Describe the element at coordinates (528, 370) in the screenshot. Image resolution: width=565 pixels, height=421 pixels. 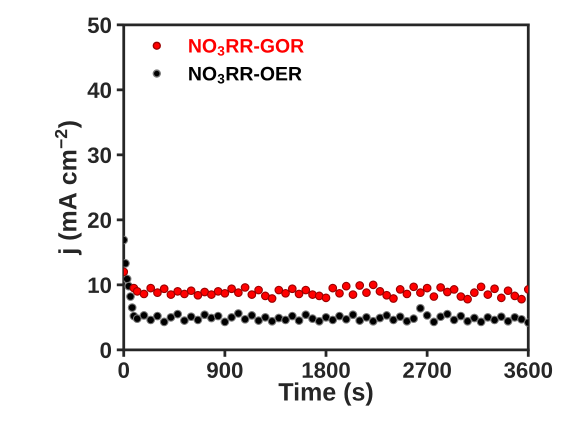
I see `x-tick-label: 3600` at that location.